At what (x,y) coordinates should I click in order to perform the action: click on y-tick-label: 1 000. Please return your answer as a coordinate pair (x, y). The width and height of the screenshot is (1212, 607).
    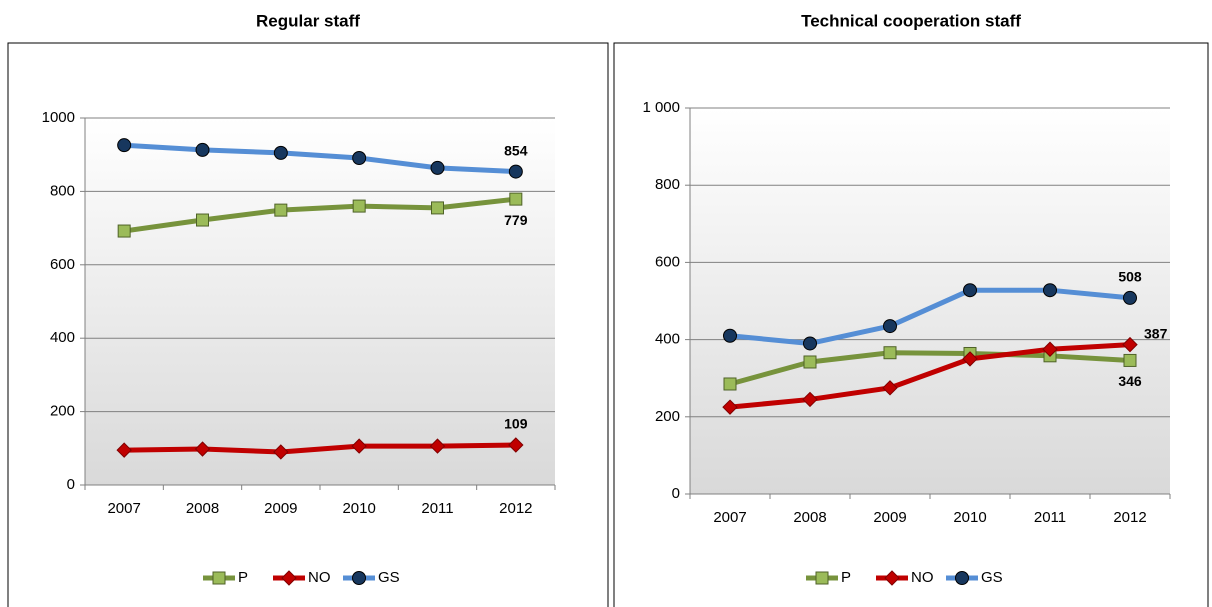
    Looking at the image, I should click on (661, 107).